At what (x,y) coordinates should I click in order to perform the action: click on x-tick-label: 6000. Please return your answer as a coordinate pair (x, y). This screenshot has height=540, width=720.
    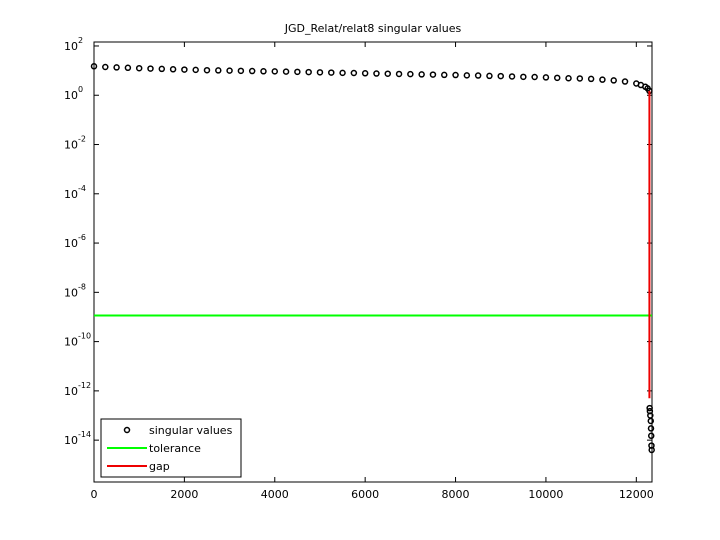
    Looking at the image, I should click on (365, 494).